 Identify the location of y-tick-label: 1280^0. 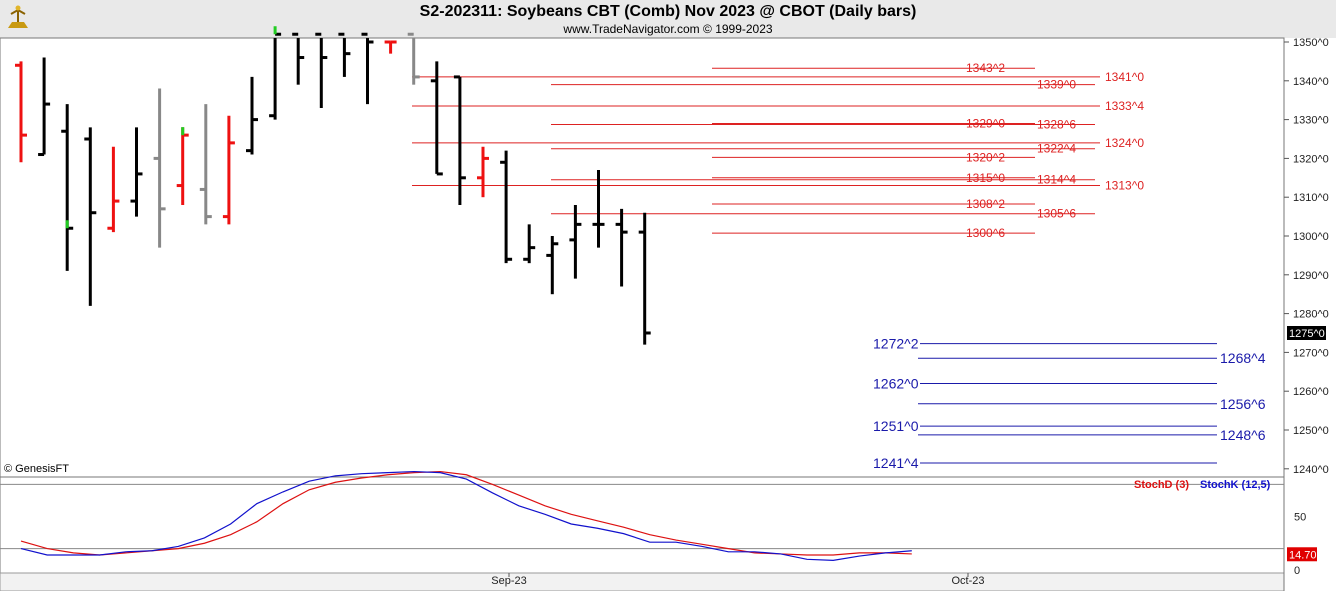
(1311, 315).